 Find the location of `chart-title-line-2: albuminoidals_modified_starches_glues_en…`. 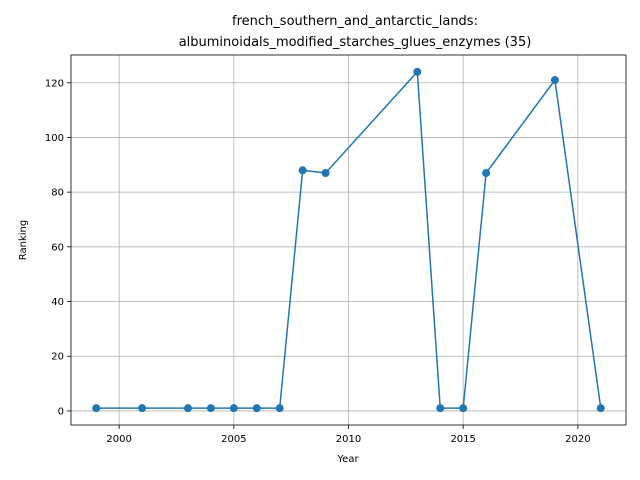

chart-title-line-2: albuminoidals_modified_starches_glues_en… is located at coordinates (355, 42).